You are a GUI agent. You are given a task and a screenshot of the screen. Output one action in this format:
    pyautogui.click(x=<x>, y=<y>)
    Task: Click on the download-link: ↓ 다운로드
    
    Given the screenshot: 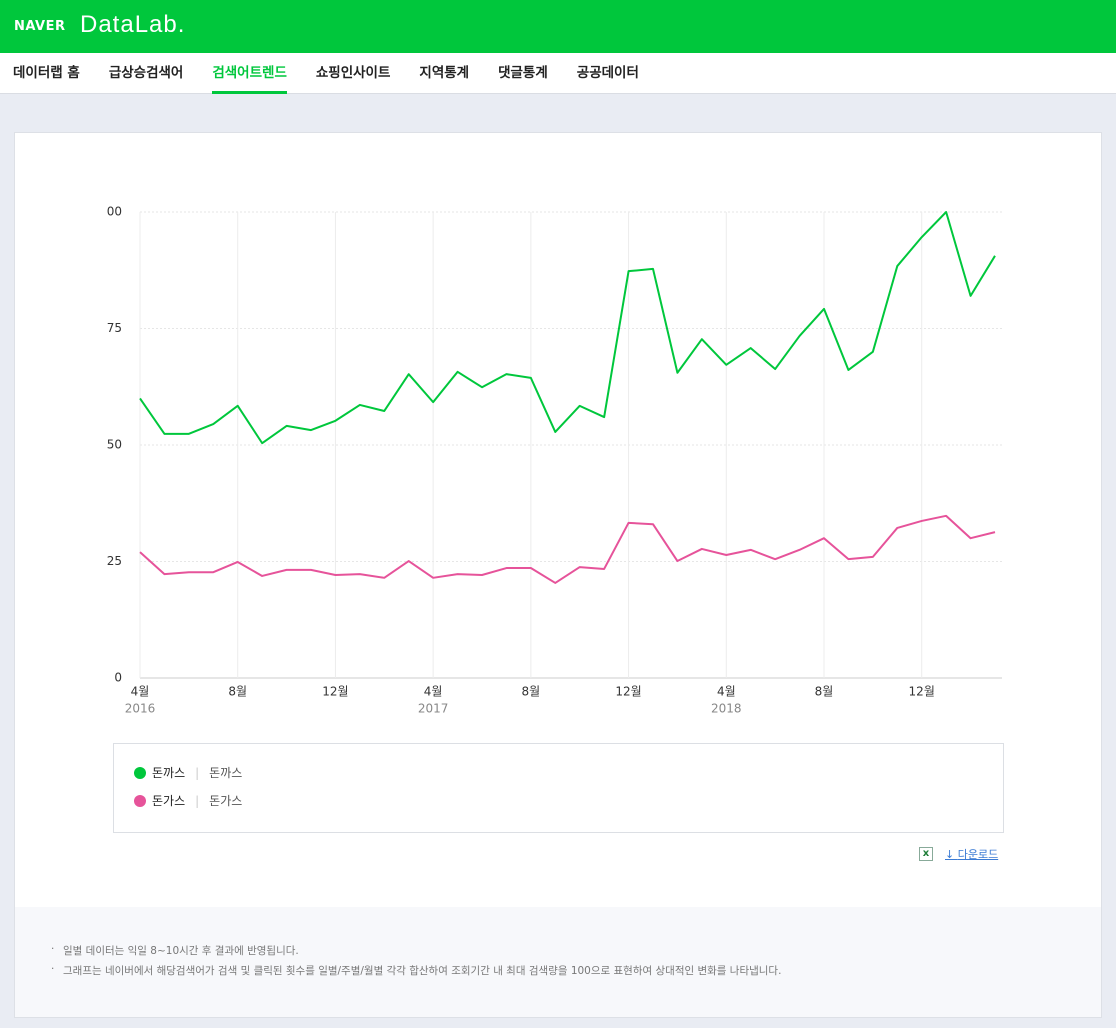 What is the action you would take?
    pyautogui.click(x=971, y=854)
    